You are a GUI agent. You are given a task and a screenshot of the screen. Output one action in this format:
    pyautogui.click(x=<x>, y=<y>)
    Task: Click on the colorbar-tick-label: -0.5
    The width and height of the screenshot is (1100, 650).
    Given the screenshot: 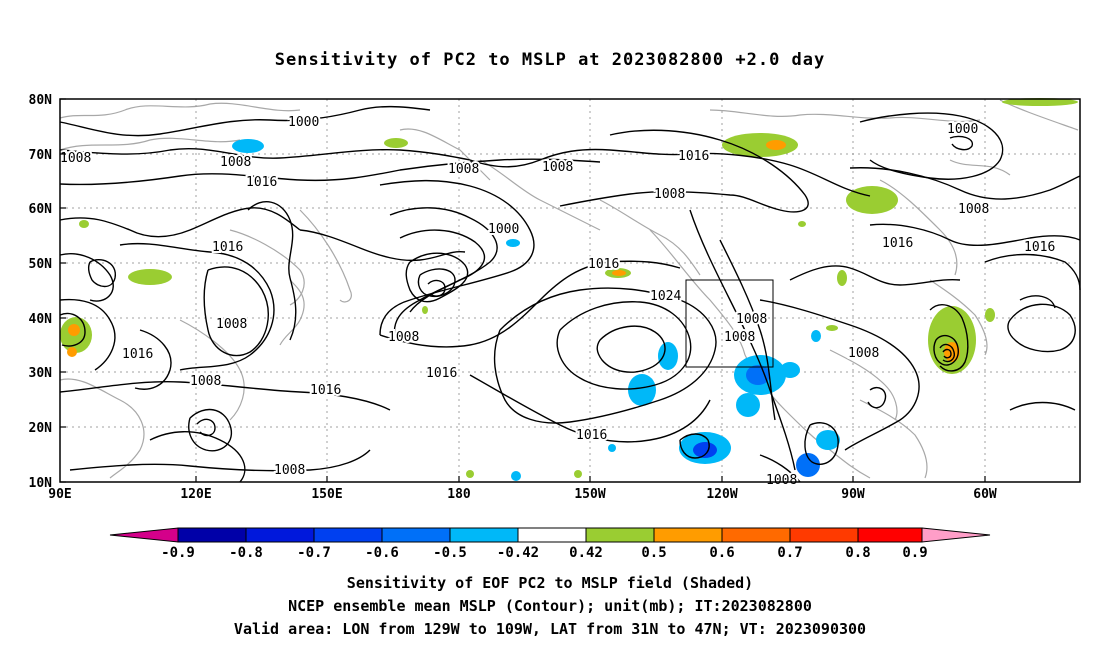 What is the action you would take?
    pyautogui.click(x=450, y=553)
    